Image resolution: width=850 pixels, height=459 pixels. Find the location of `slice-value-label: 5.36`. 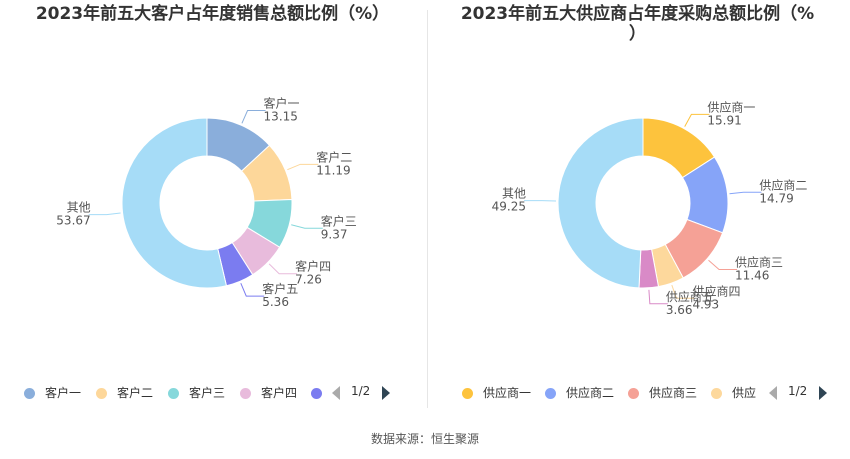

slice-value-label: 5.36 is located at coordinates (275, 302).